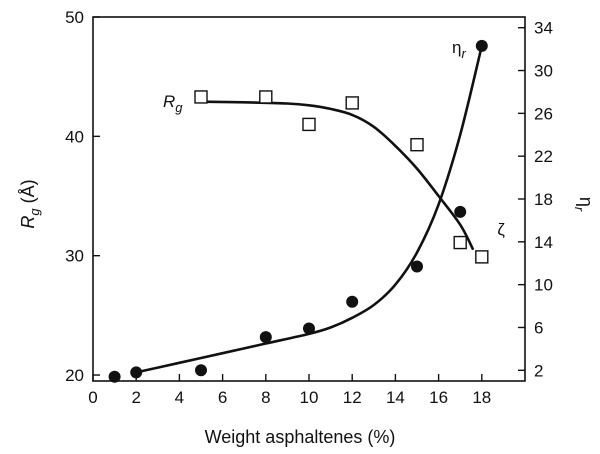 This screenshot has height=454, width=600. I want to click on right-y-tick-label: 22, so click(543, 156).